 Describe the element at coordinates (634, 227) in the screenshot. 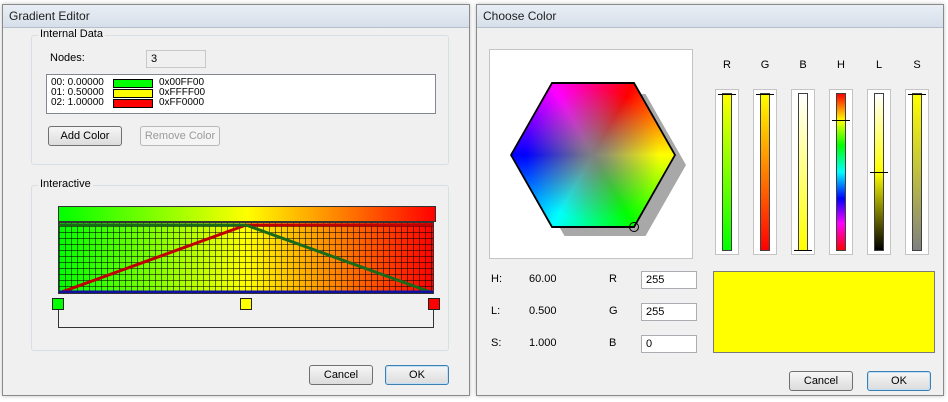

I see `hexagon-selection-marker` at that location.